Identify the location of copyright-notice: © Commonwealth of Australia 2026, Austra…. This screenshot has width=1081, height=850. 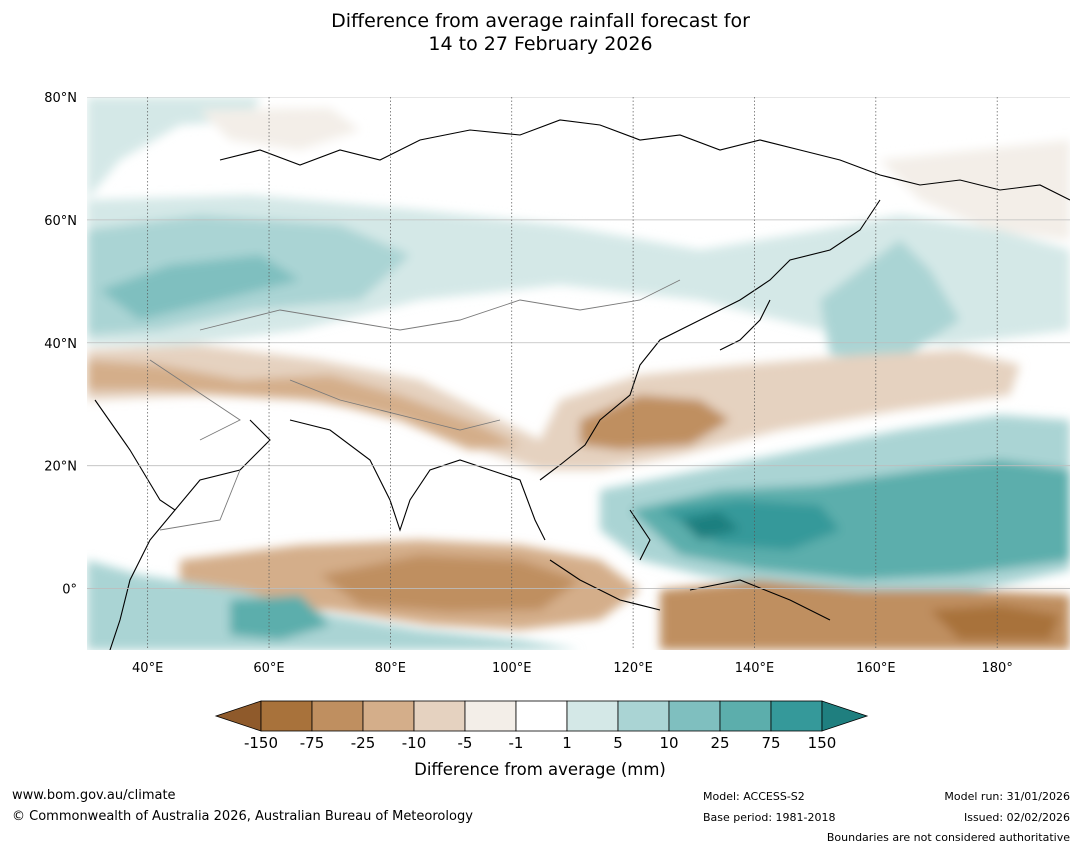
(242, 816).